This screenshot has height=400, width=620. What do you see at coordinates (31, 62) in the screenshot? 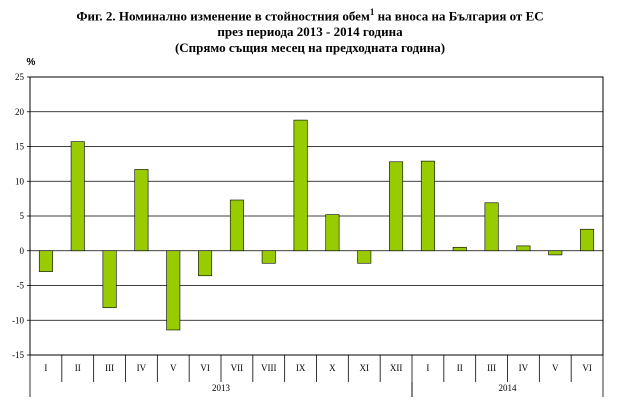
I see `y-axis-label: %` at bounding box center [31, 62].